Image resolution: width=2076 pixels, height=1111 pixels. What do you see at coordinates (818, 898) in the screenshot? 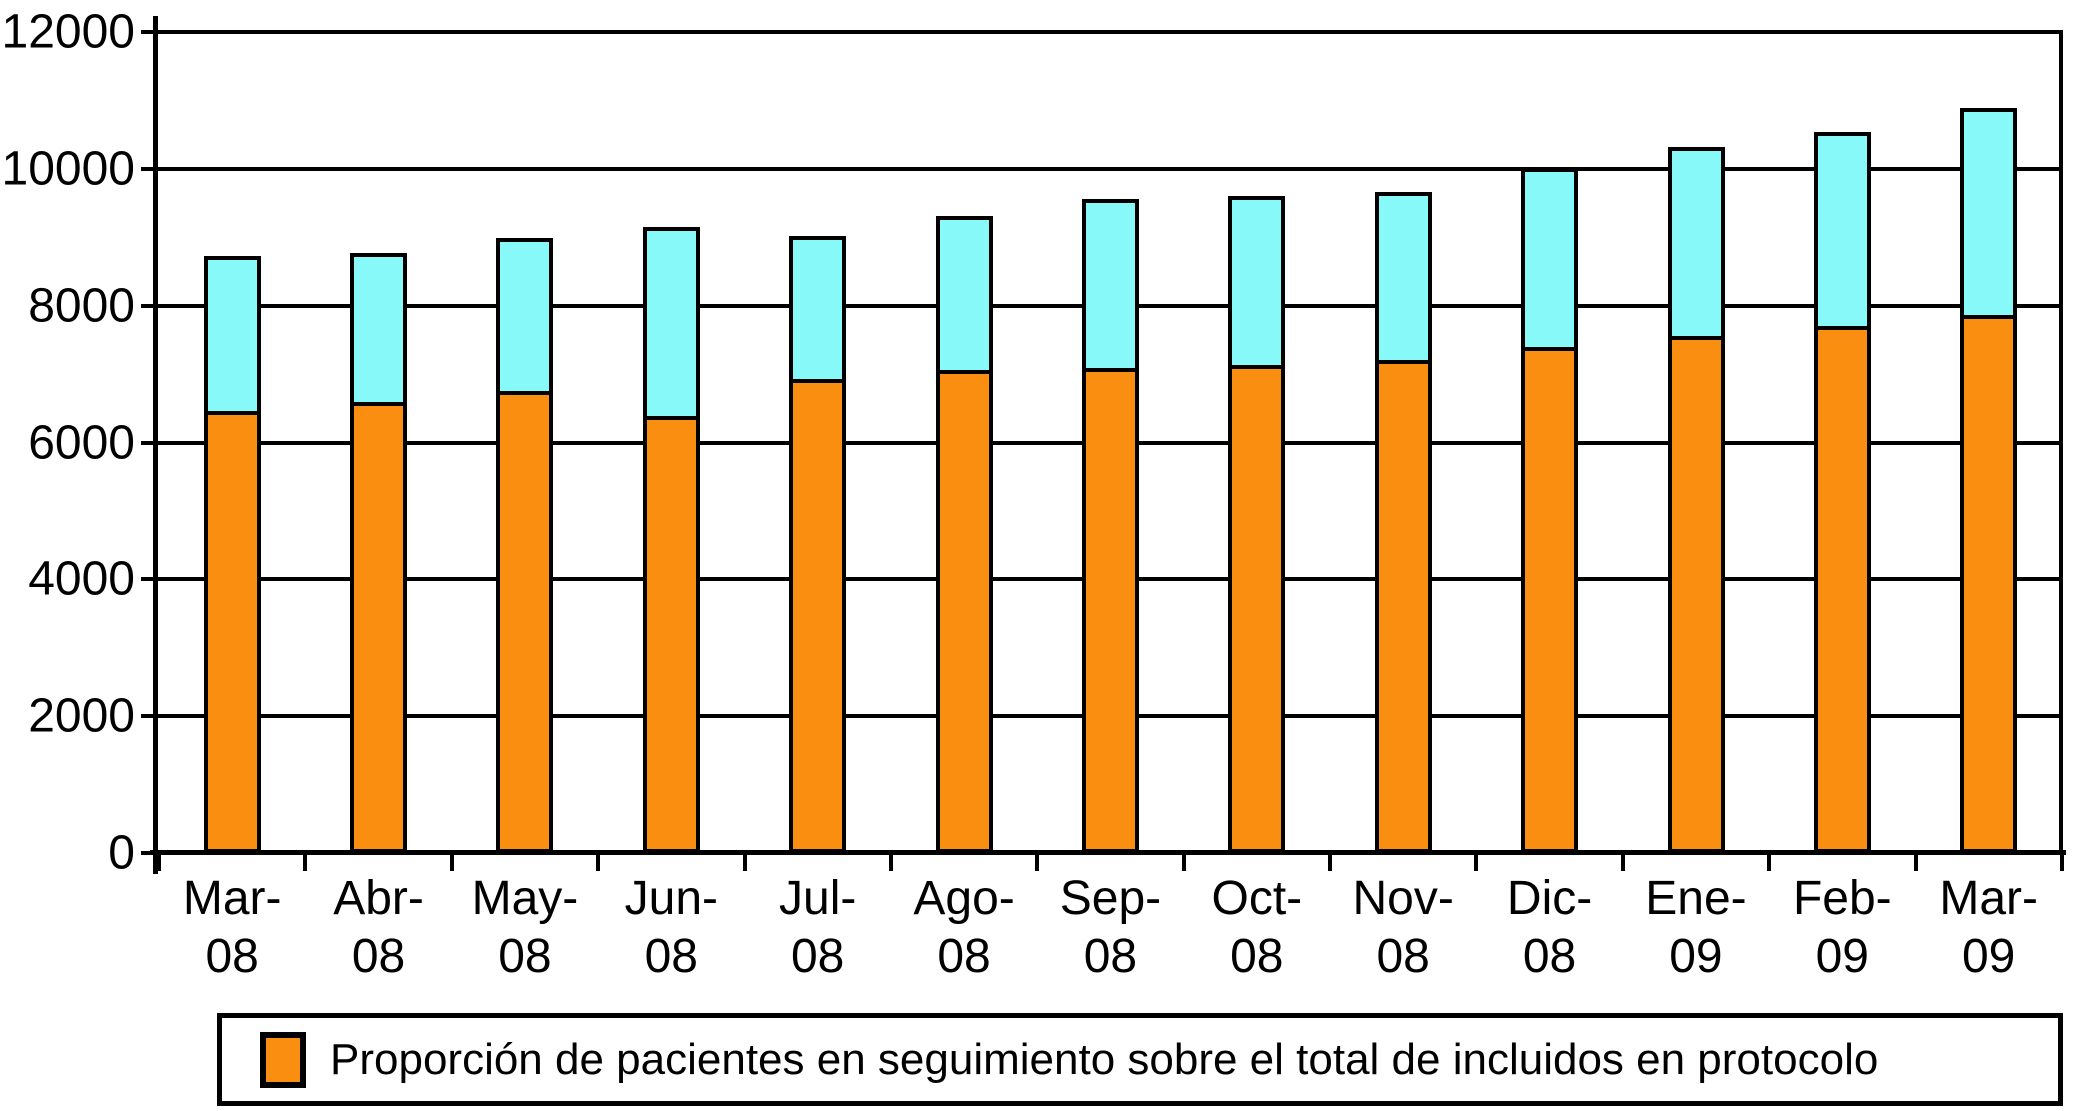
I see `x-axis-label-line: Jul-` at bounding box center [818, 898].